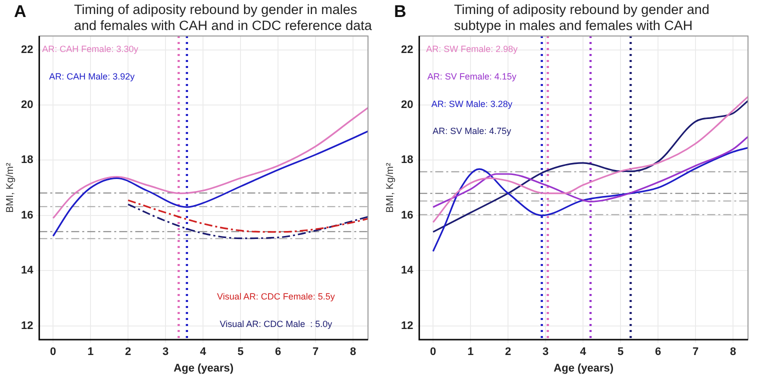 The width and height of the screenshot is (760, 377). Describe the element at coordinates (400, 12) in the screenshot. I see `text: B` at that location.